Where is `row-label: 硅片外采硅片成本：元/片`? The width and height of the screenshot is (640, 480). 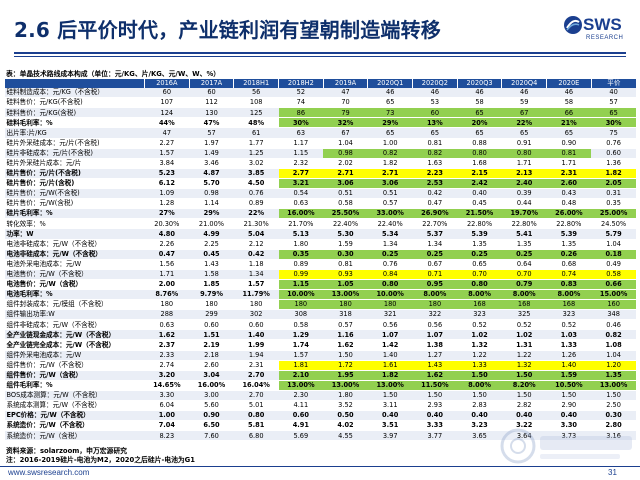 row-label: 硅片外采硅片成本：元/片 is located at coordinates (74, 163).